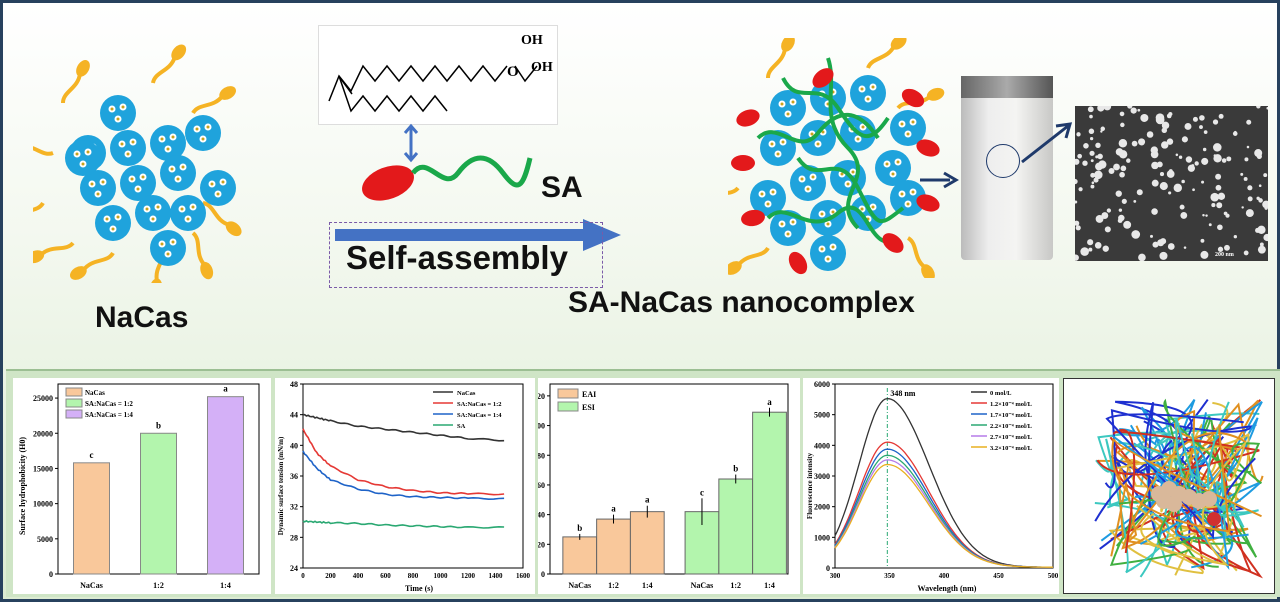  What do you see at coordinates (735, 469) in the screenshot?
I see `significance-letter: b` at bounding box center [735, 469].